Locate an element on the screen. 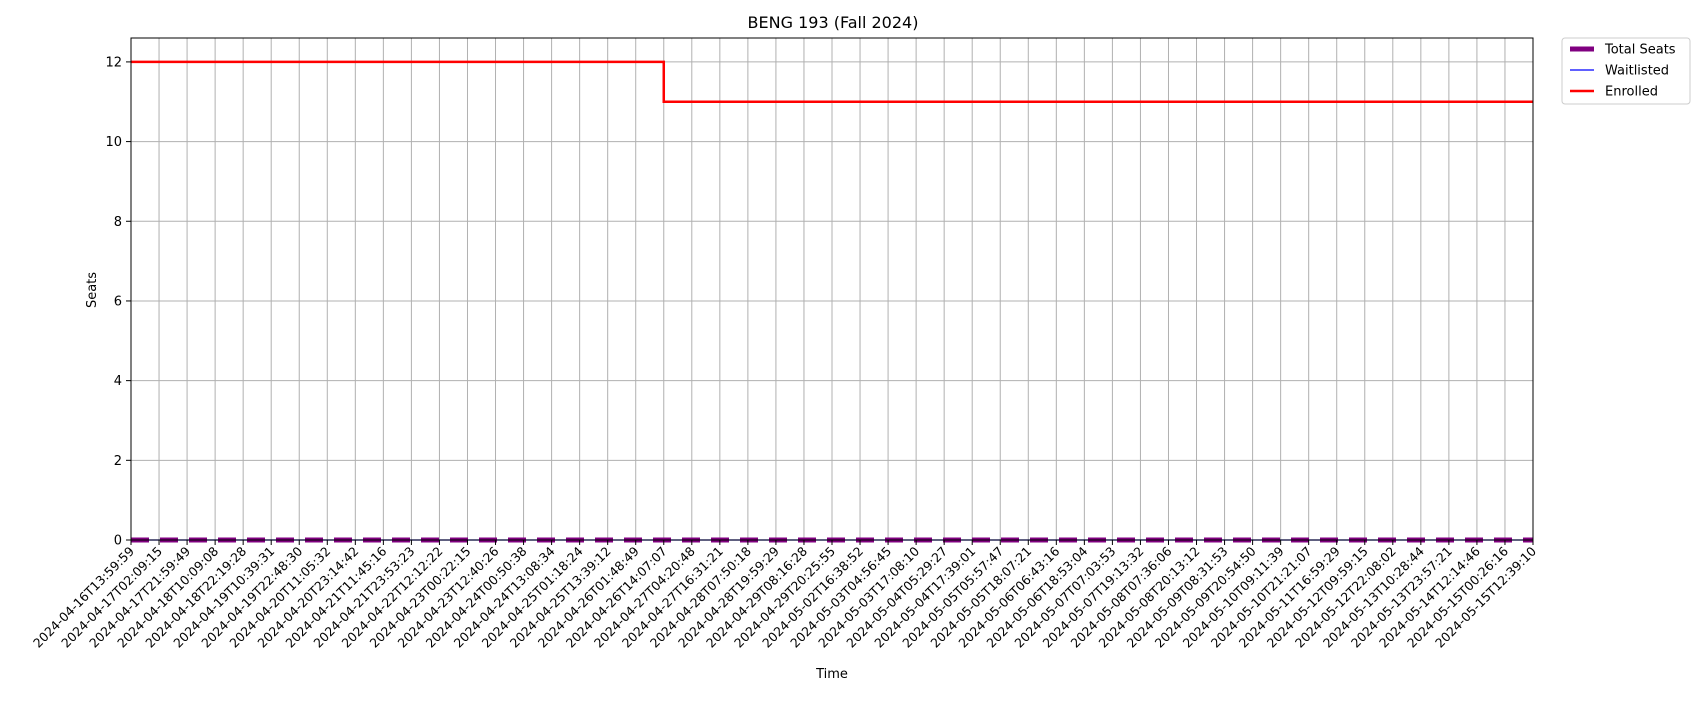  x-axis-label: Time is located at coordinates (831, 674).